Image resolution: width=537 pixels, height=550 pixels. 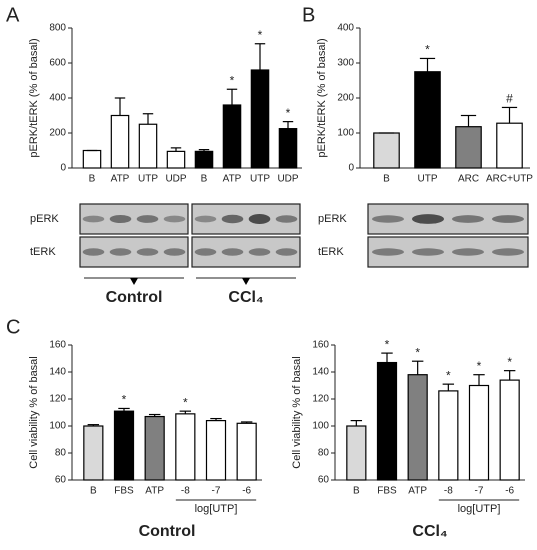 What do you see at coordinates (308, 15) in the screenshot?
I see `panel-letter: B` at bounding box center [308, 15].